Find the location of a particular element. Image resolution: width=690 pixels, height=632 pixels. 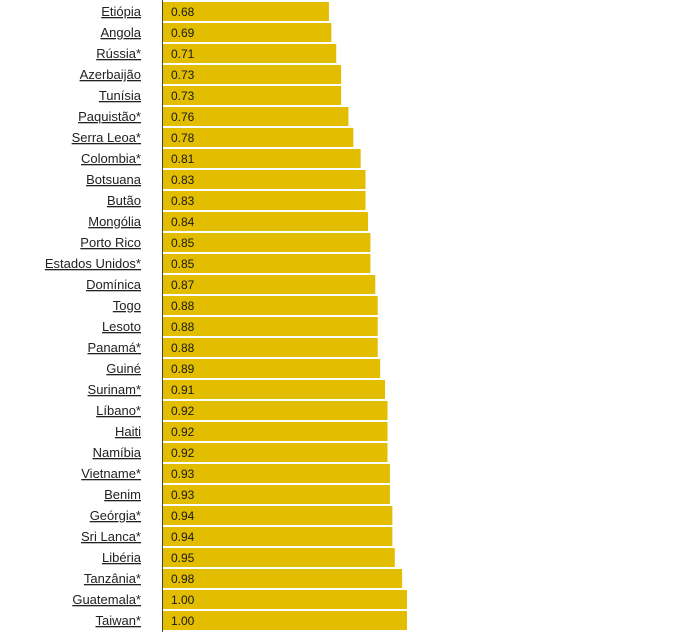

category-label: Namíbia is located at coordinates (117, 452).